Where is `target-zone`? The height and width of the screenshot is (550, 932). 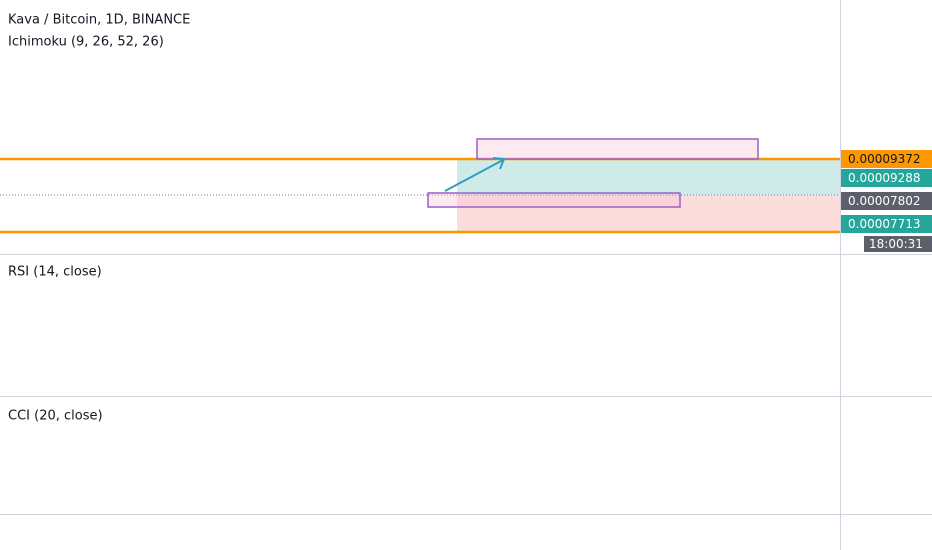
target-zone is located at coordinates (648, 177).